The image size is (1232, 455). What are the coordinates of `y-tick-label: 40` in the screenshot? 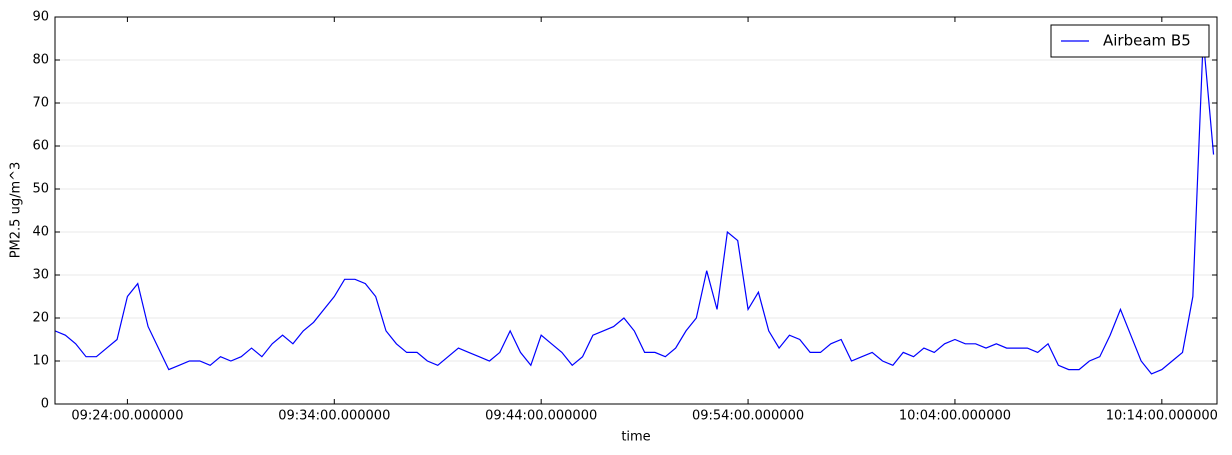 It's located at (40, 232).